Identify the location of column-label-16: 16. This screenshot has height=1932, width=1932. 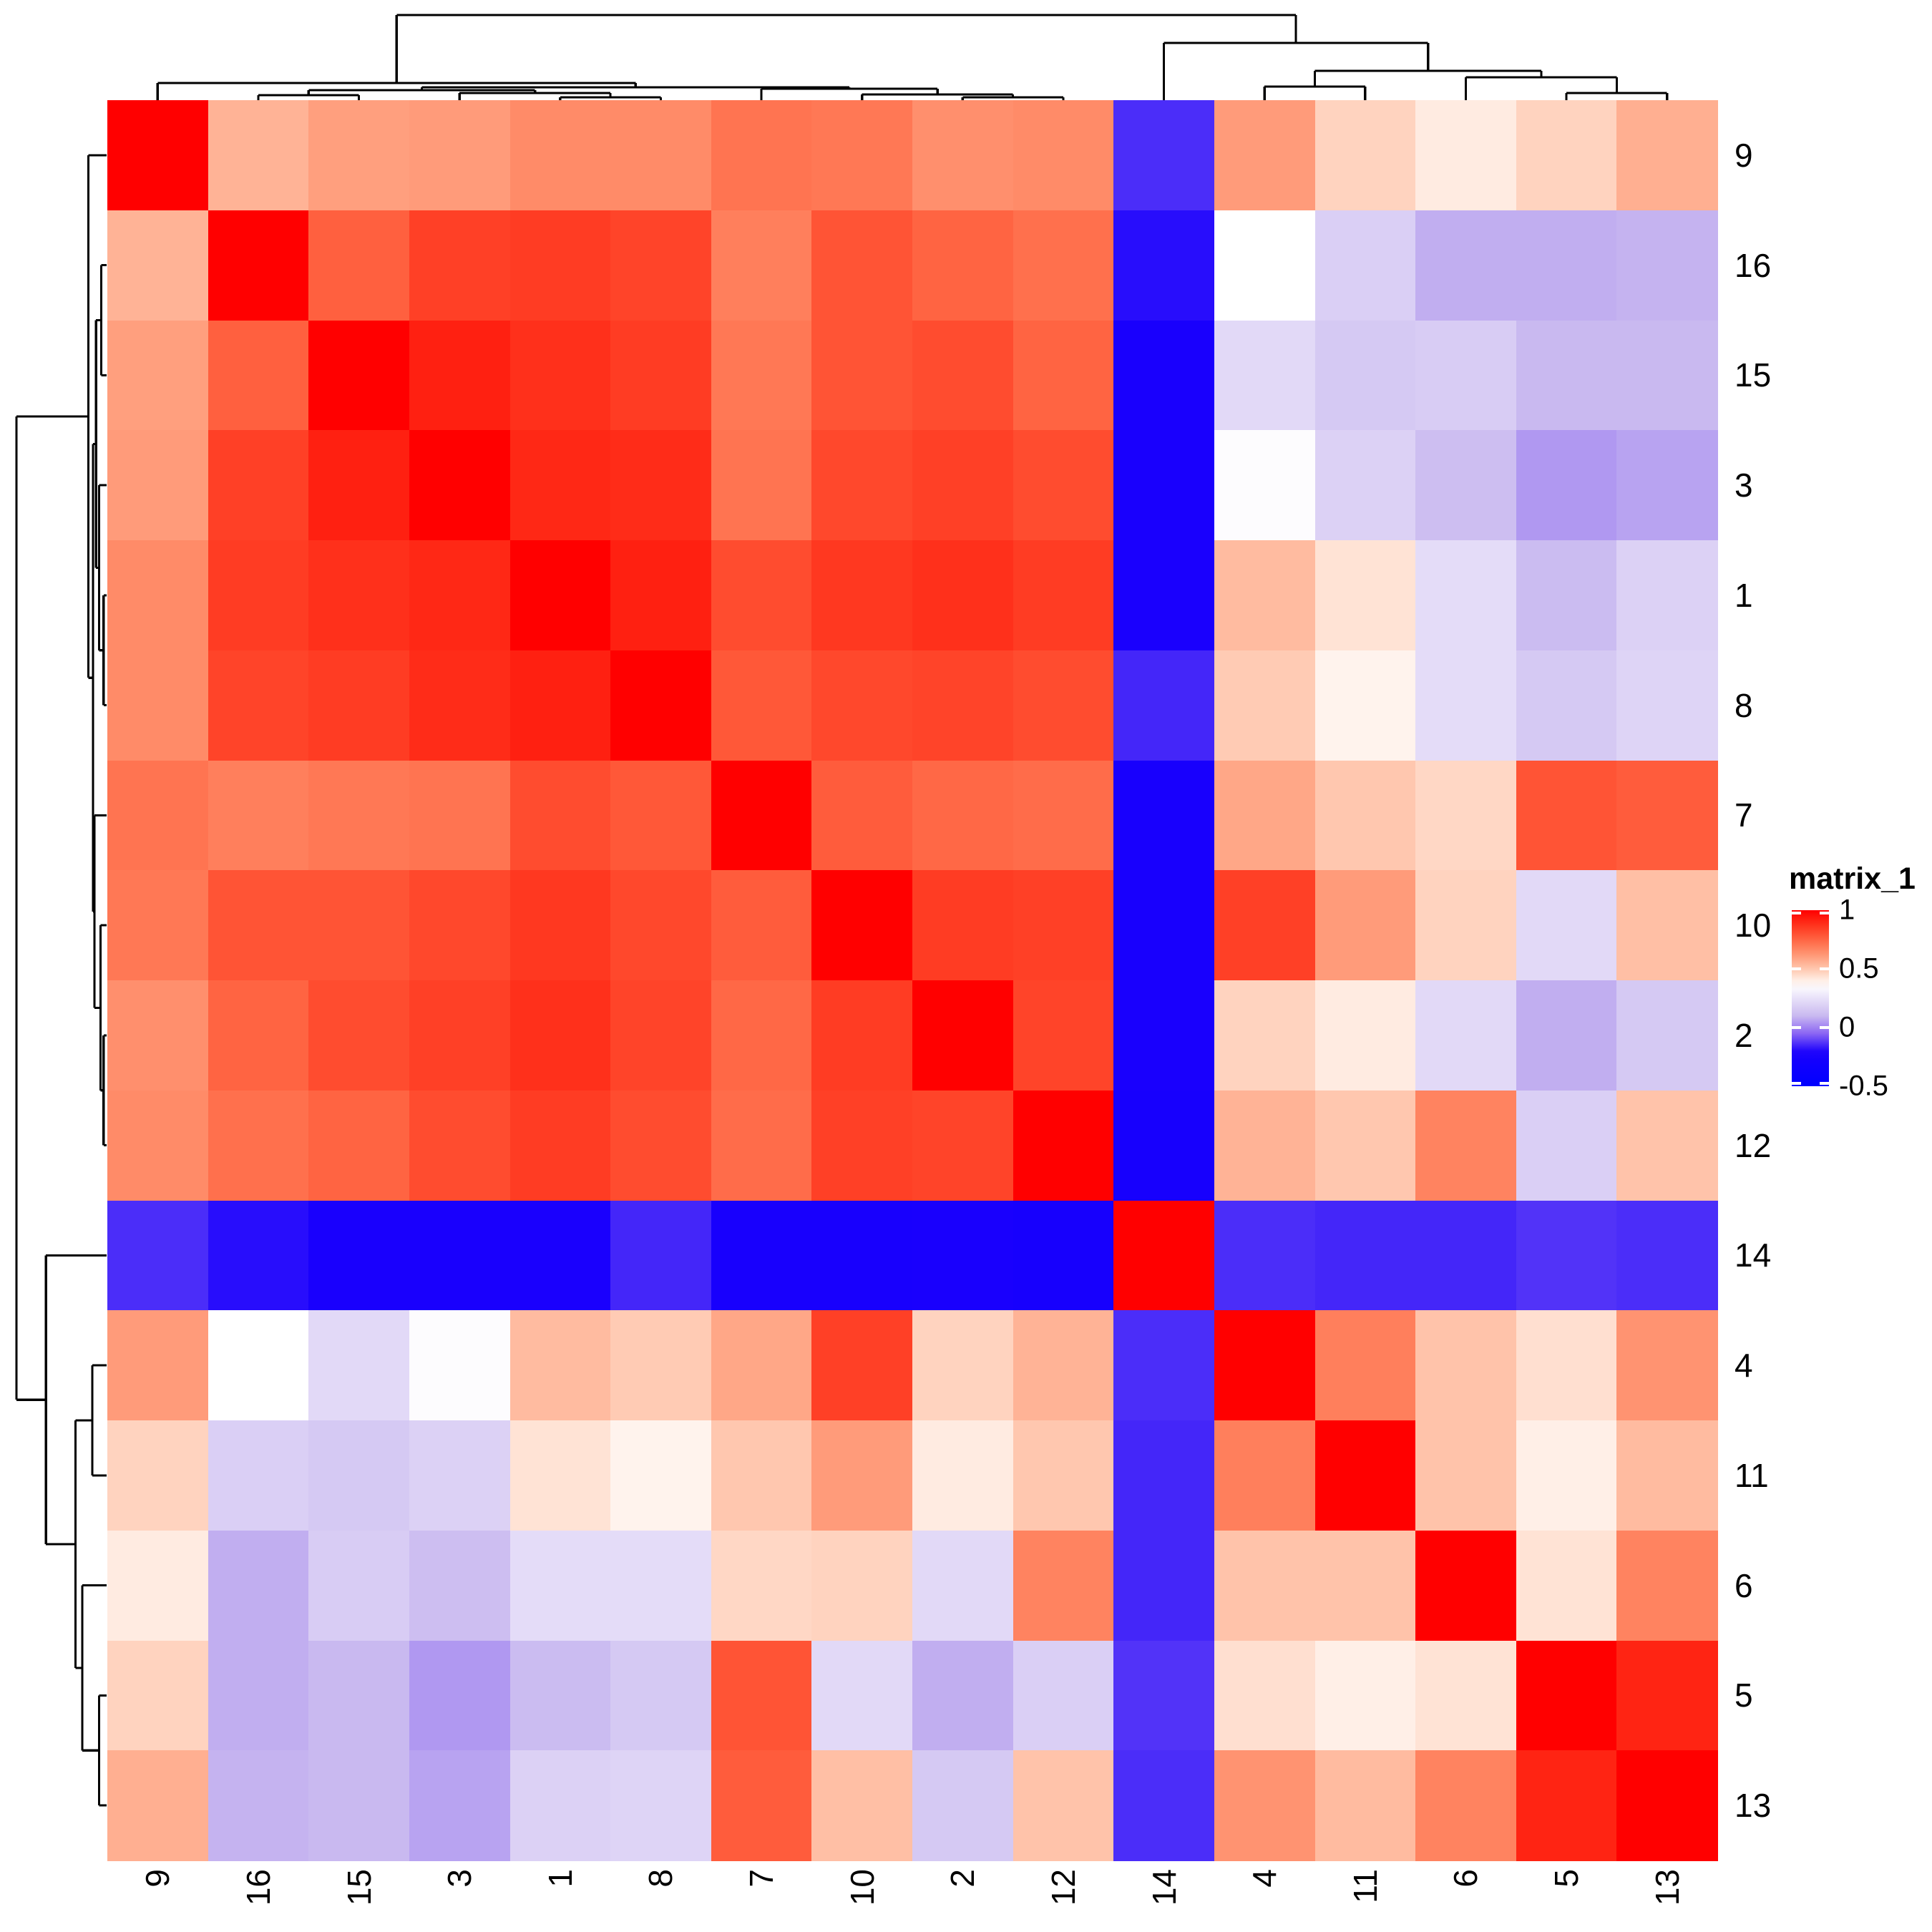
(258, 1887).